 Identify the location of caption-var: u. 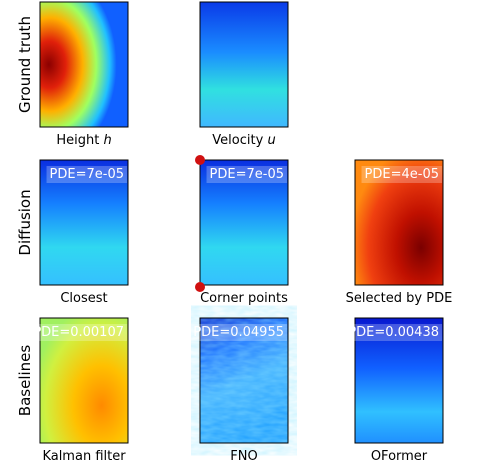
(271, 140).